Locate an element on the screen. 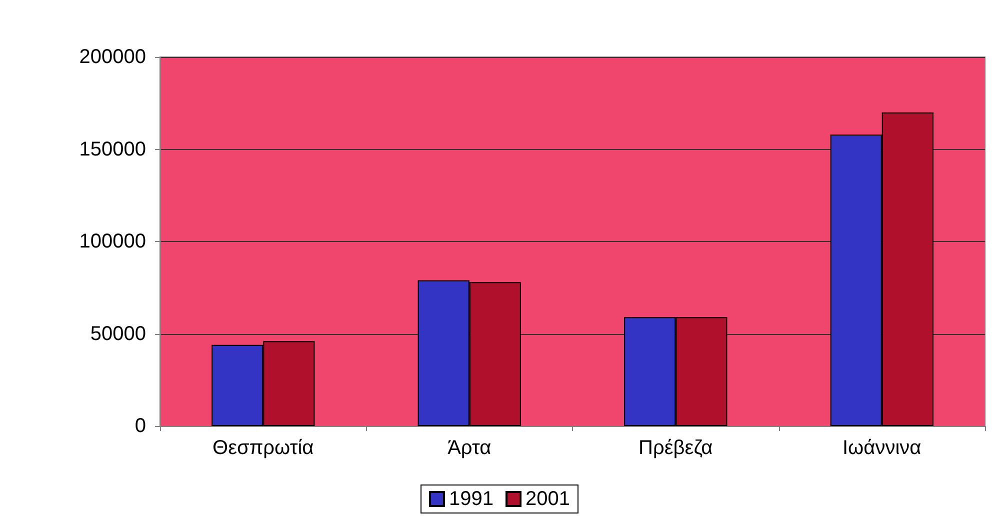 This screenshot has width=999, height=523. x-tick-label: Ιωάννινα is located at coordinates (882, 448).